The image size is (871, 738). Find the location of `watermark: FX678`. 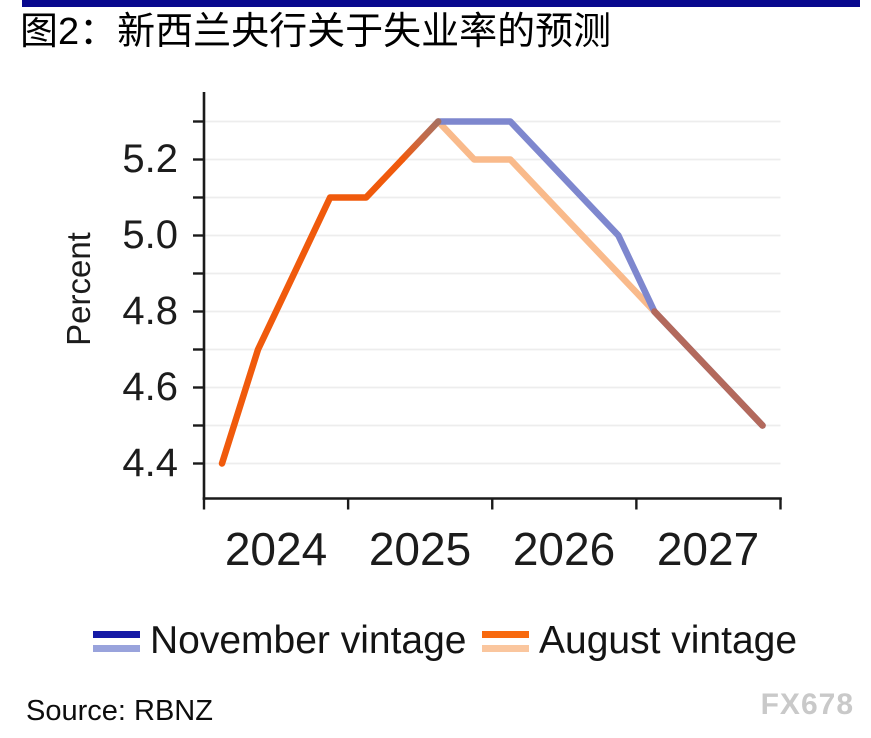

watermark: FX678 is located at coordinates (807, 704).